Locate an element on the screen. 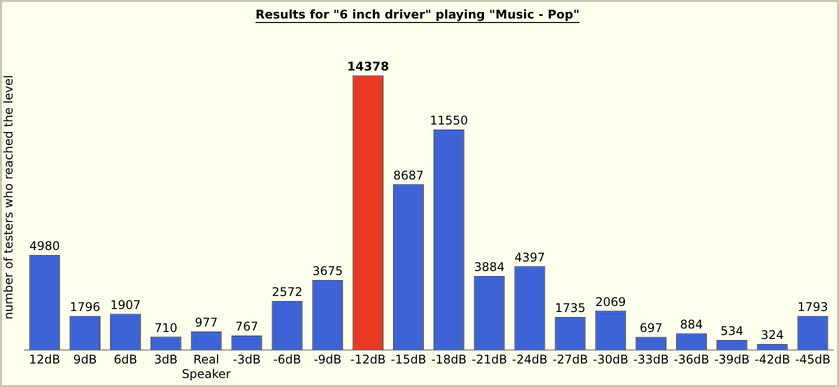 The height and width of the screenshot is (387, 839). x-tick-label: 6dB is located at coordinates (126, 359).